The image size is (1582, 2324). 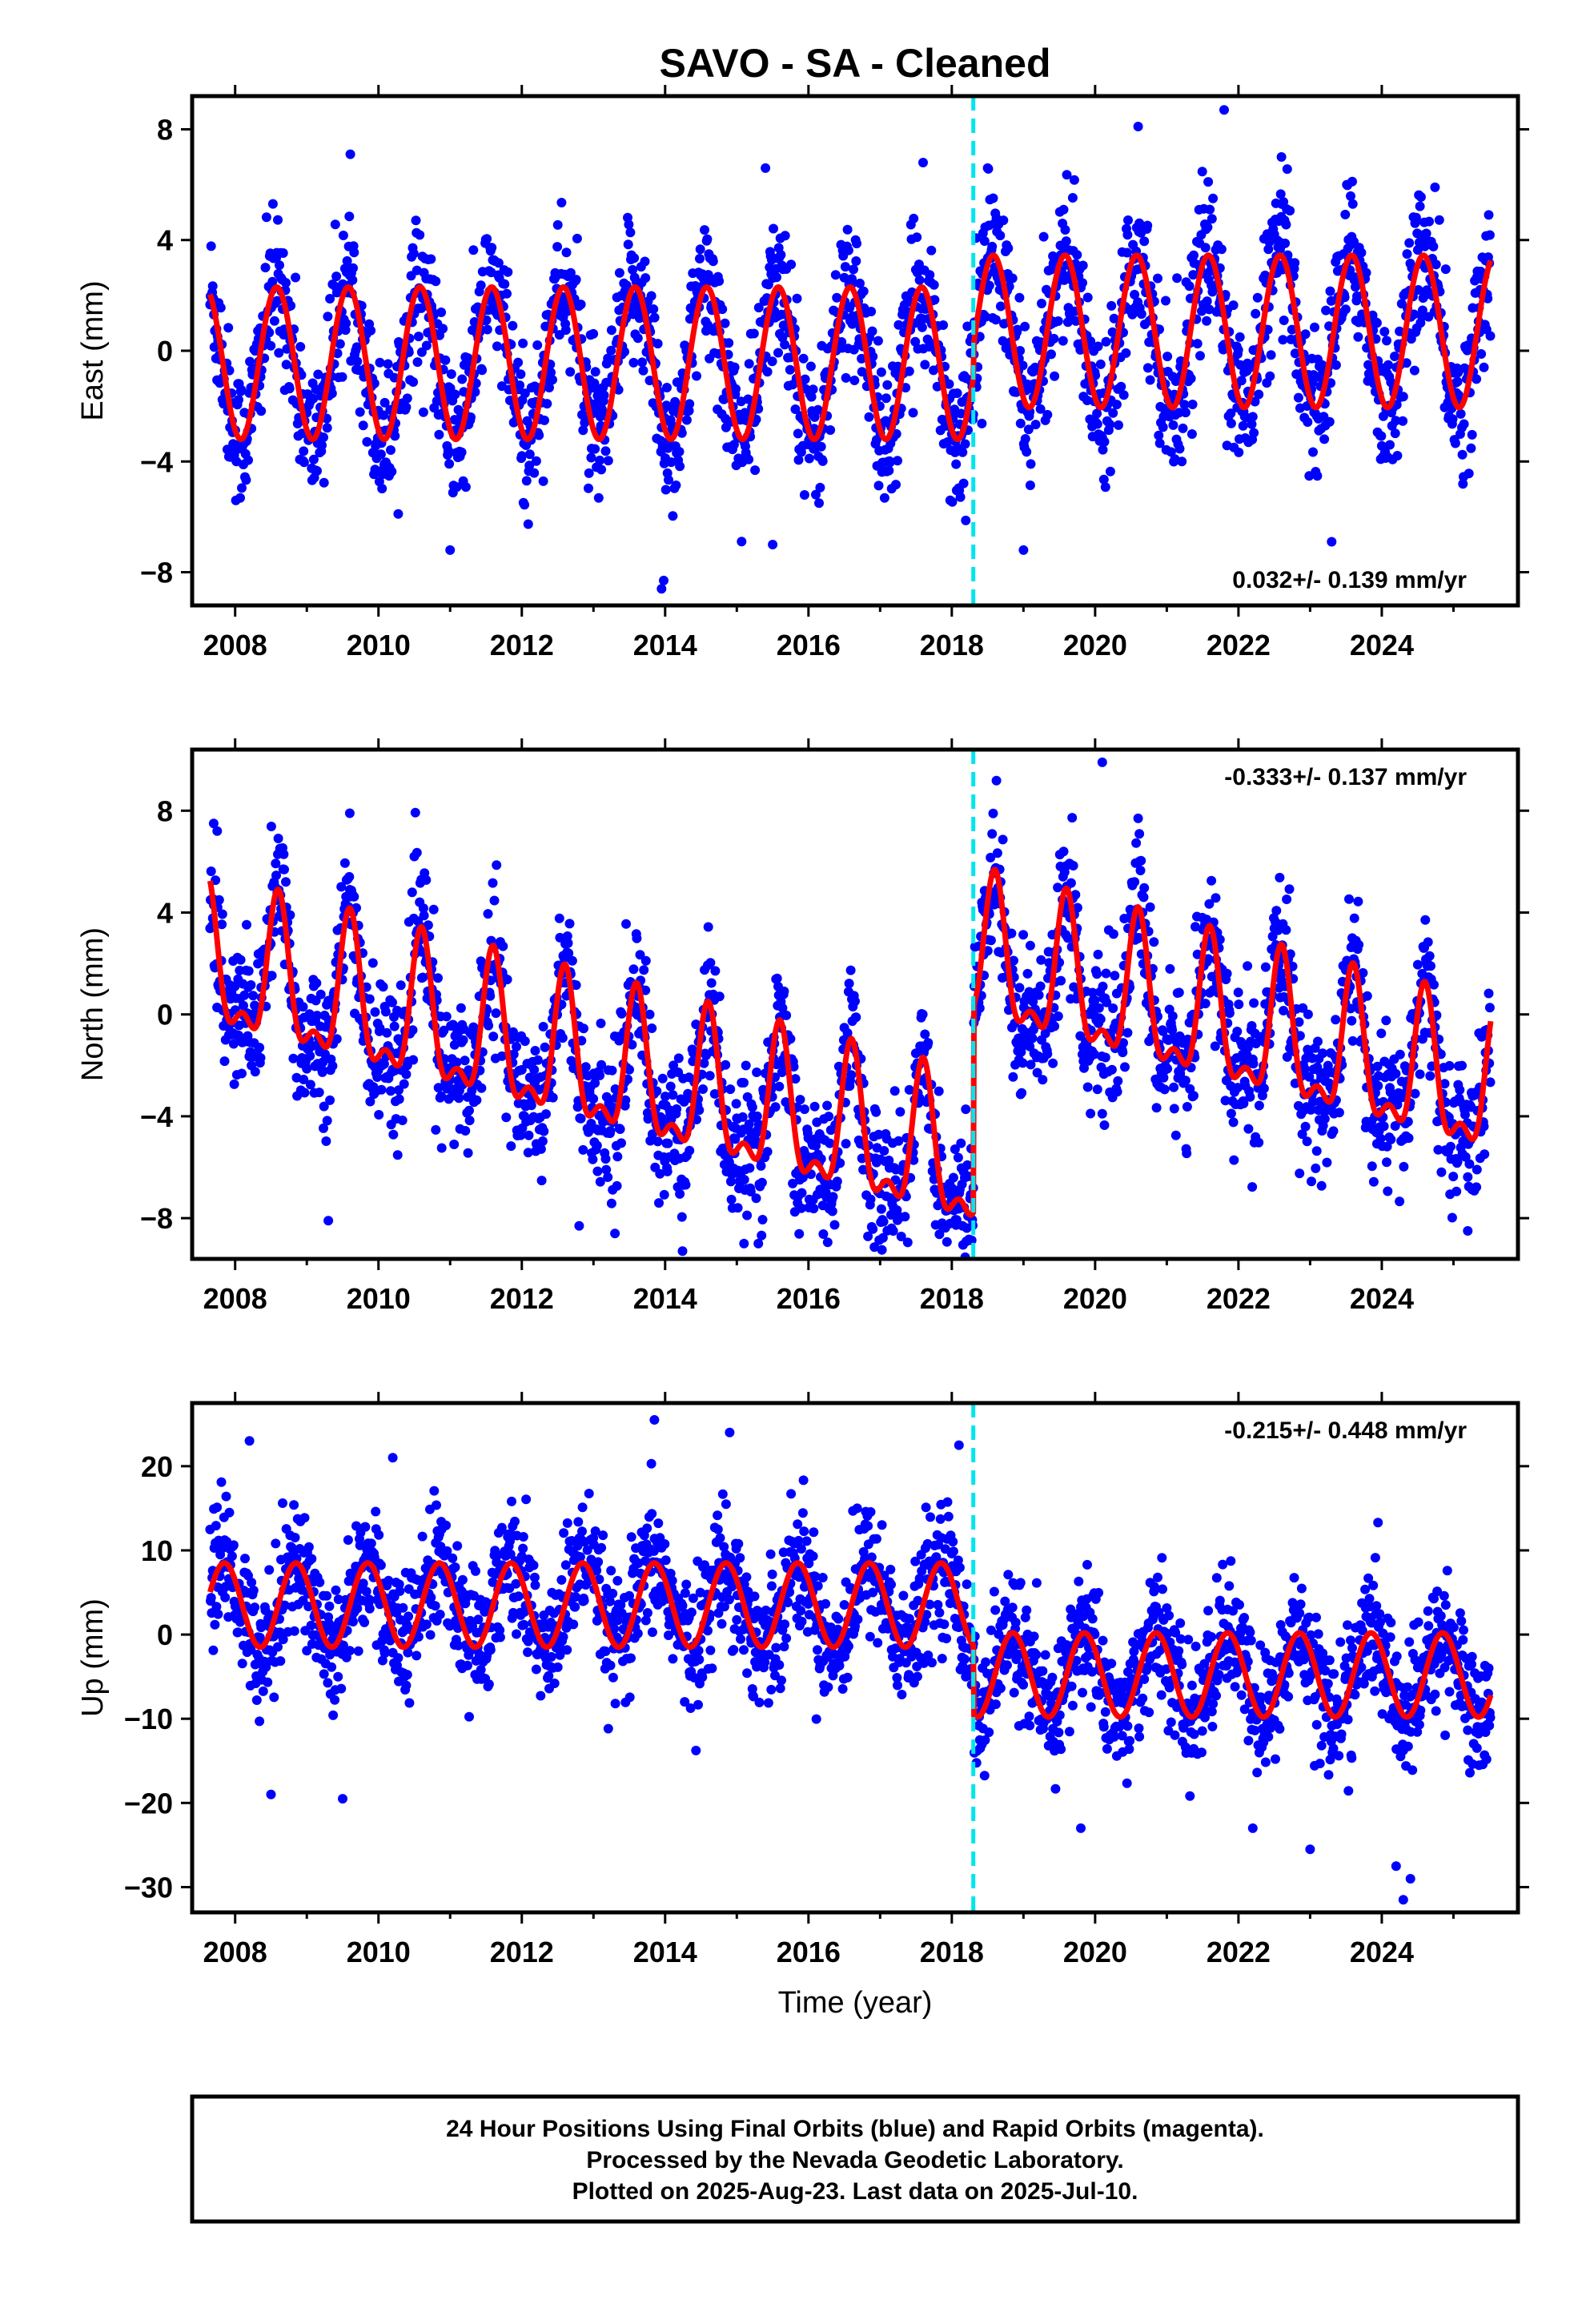 I want to click on east-outlier-point, so click(x=773, y=544).